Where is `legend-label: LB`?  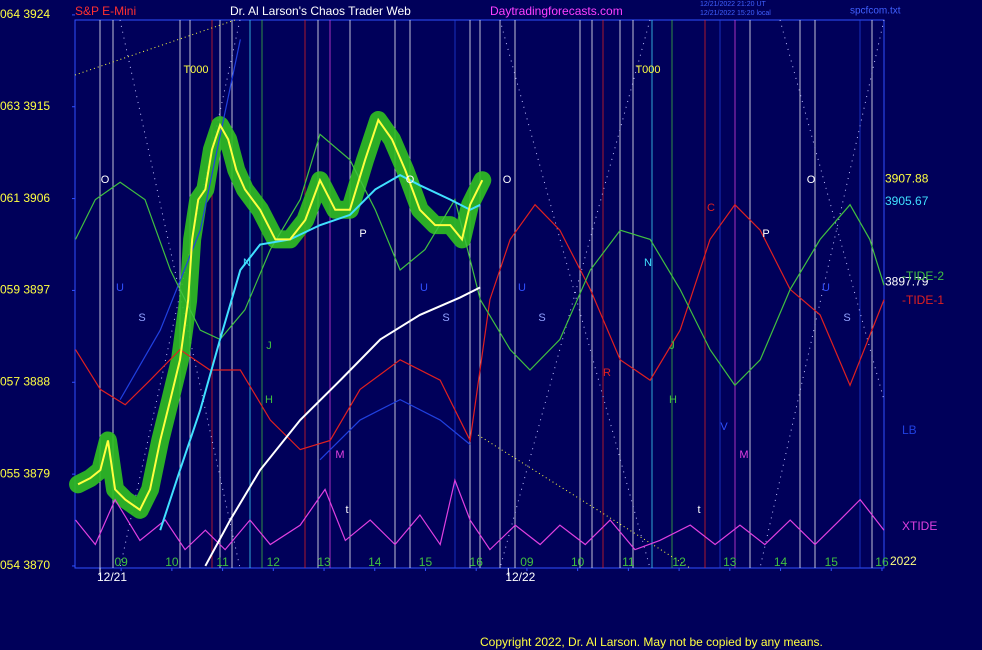
legend-label: LB is located at coordinates (909, 430).